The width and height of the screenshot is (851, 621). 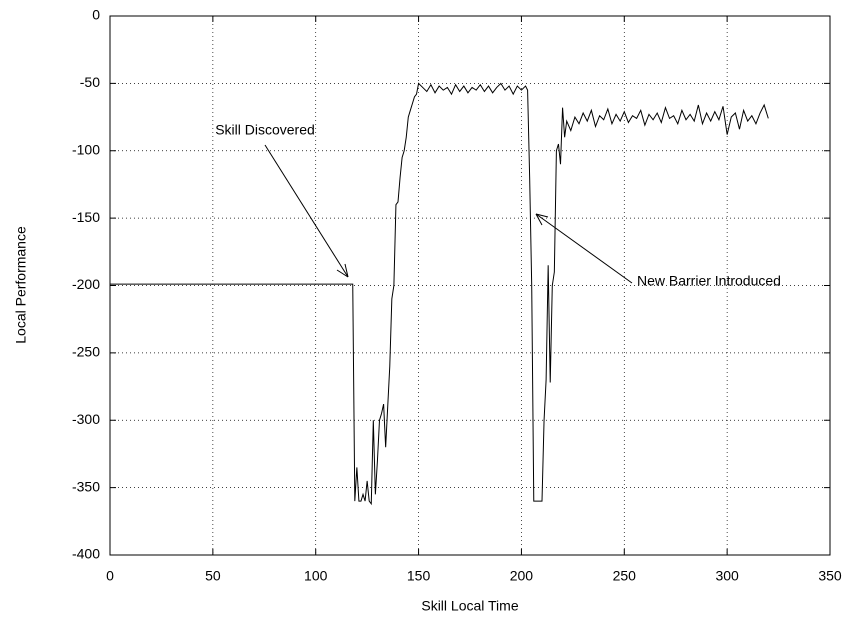 What do you see at coordinates (21, 285) in the screenshot?
I see `y-axis-label: Local Performance` at bounding box center [21, 285].